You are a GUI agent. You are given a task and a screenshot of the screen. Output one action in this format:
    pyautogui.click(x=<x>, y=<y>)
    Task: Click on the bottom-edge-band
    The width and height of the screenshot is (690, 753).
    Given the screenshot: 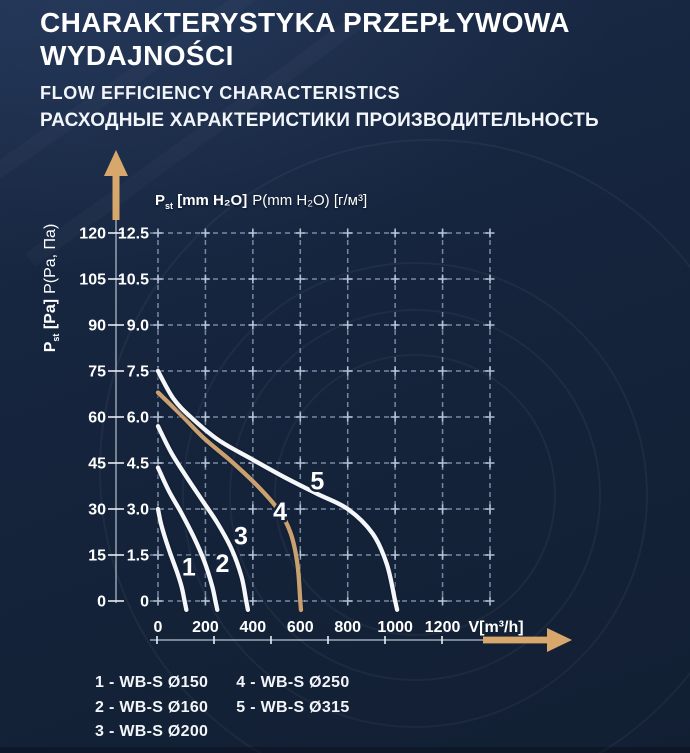 What is the action you would take?
    pyautogui.click(x=345, y=750)
    